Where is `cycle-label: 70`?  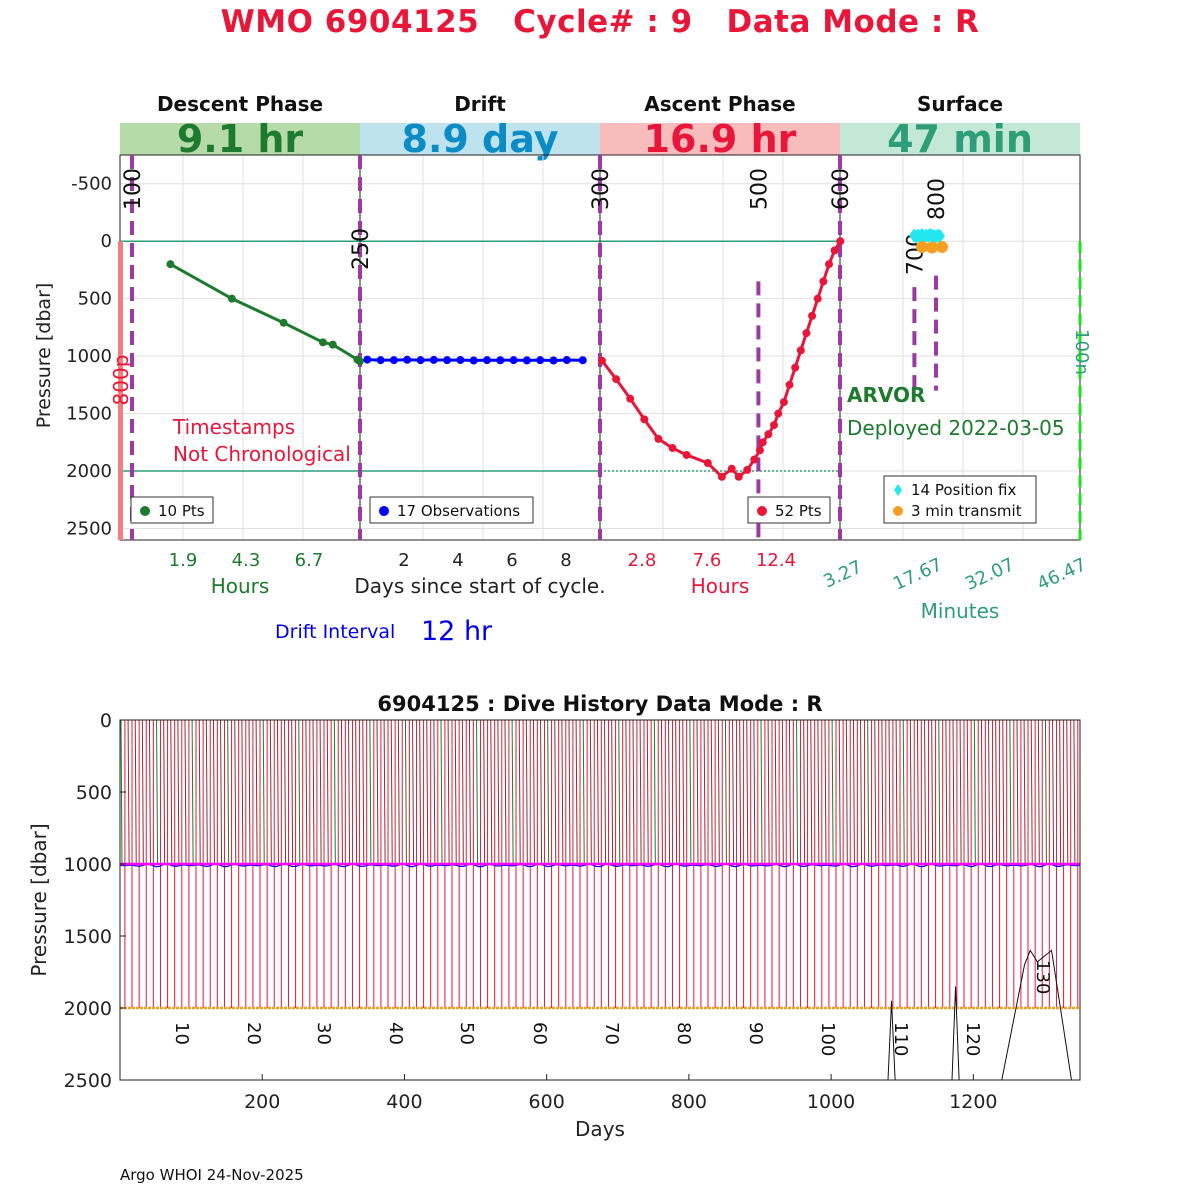 cycle-label: 70 is located at coordinates (611, 1033).